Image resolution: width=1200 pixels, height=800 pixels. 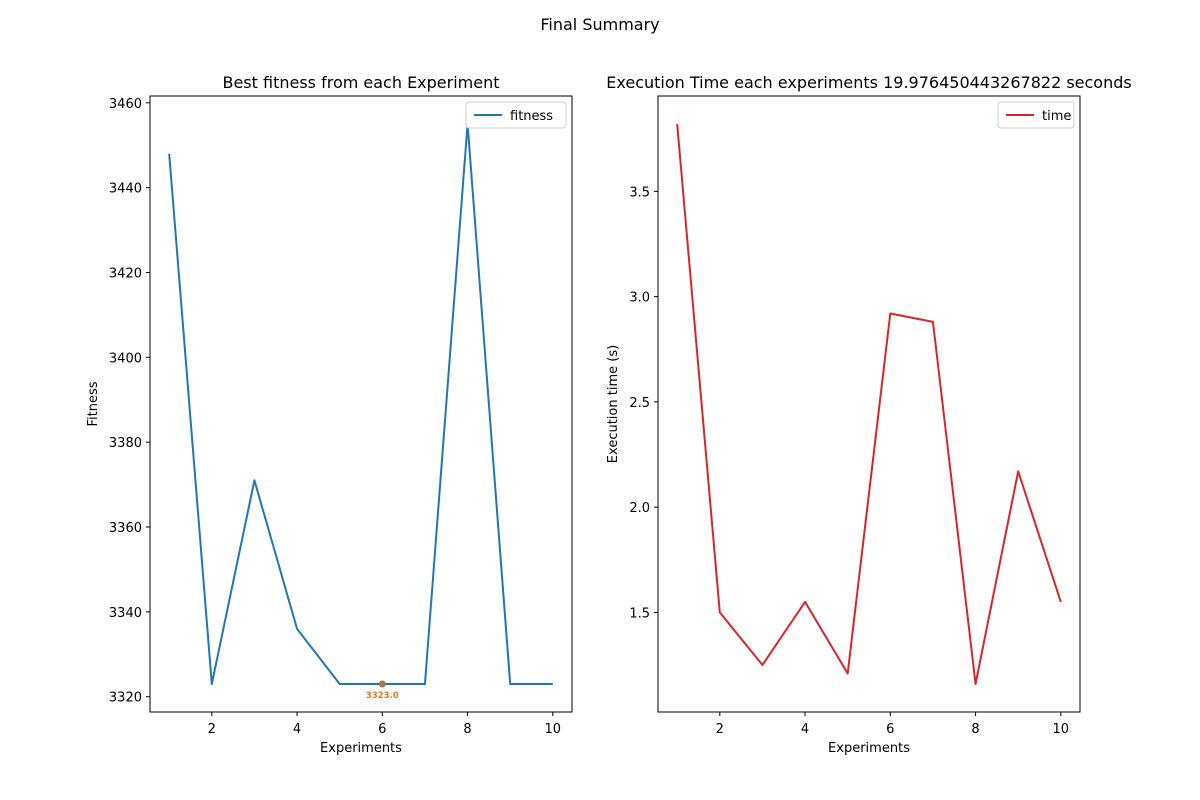 What do you see at coordinates (531, 116) in the screenshot?
I see `legend-label-fitness: fitness` at bounding box center [531, 116].